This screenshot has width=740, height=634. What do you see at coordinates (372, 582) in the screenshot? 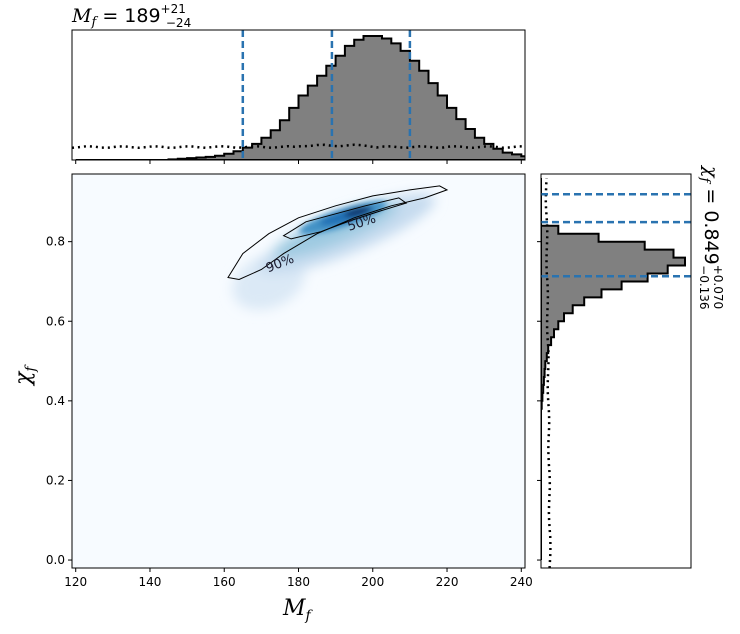
I see `x-tick-label: 200` at bounding box center [372, 582].